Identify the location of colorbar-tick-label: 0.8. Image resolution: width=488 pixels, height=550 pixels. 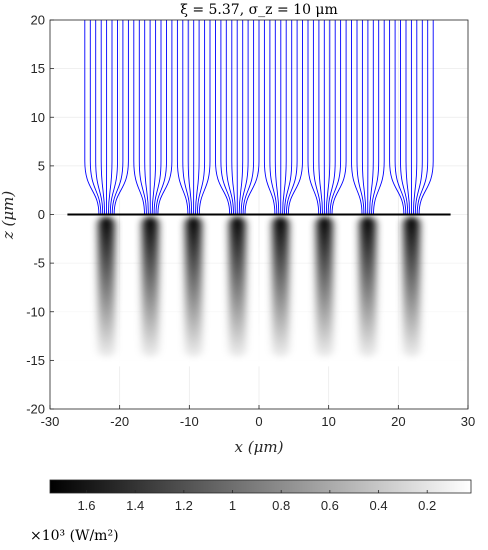
(281, 505).